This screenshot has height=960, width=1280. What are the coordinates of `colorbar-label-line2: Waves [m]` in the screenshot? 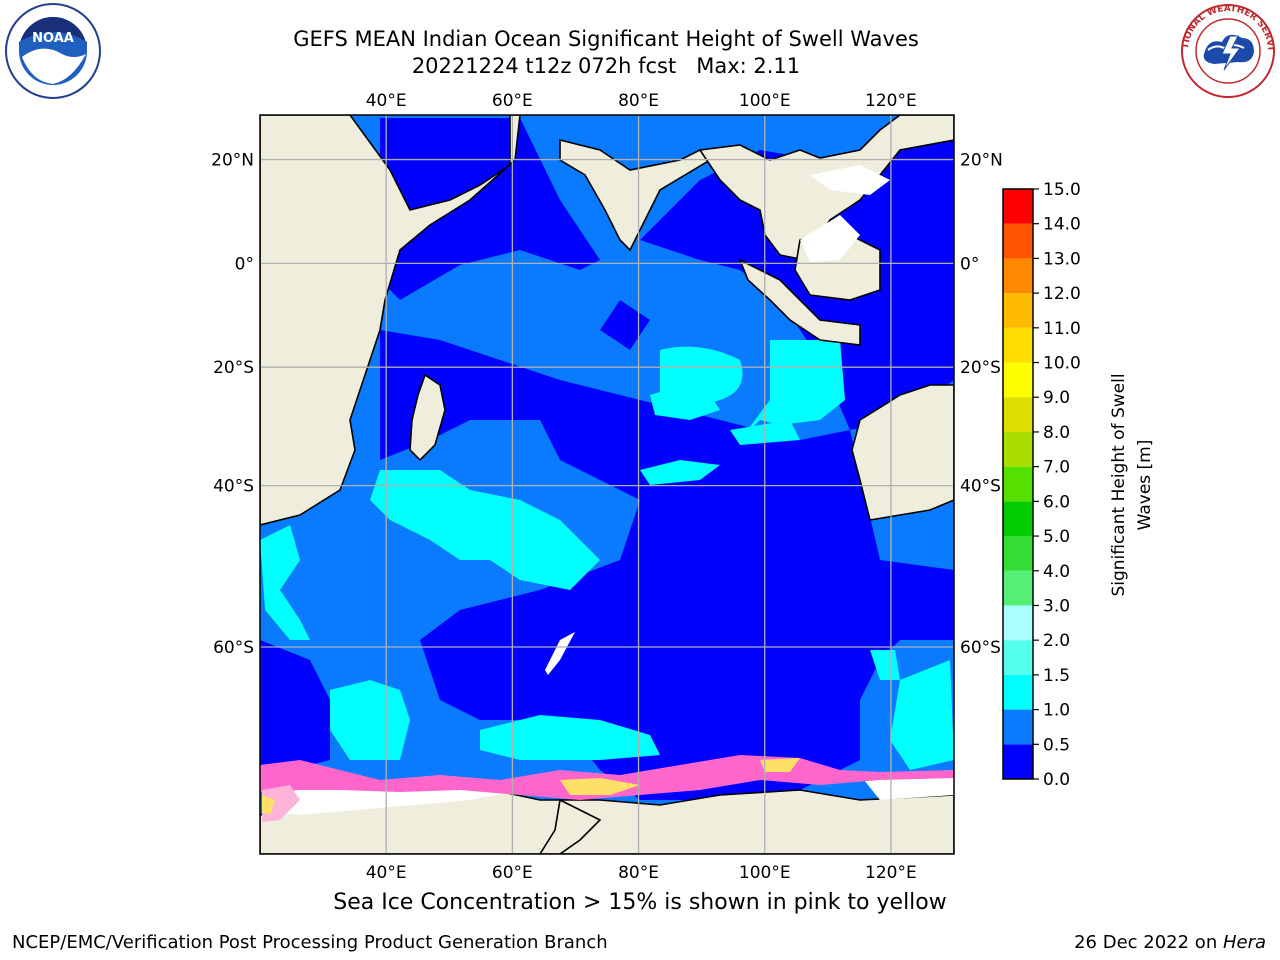 It's located at (1145, 485).